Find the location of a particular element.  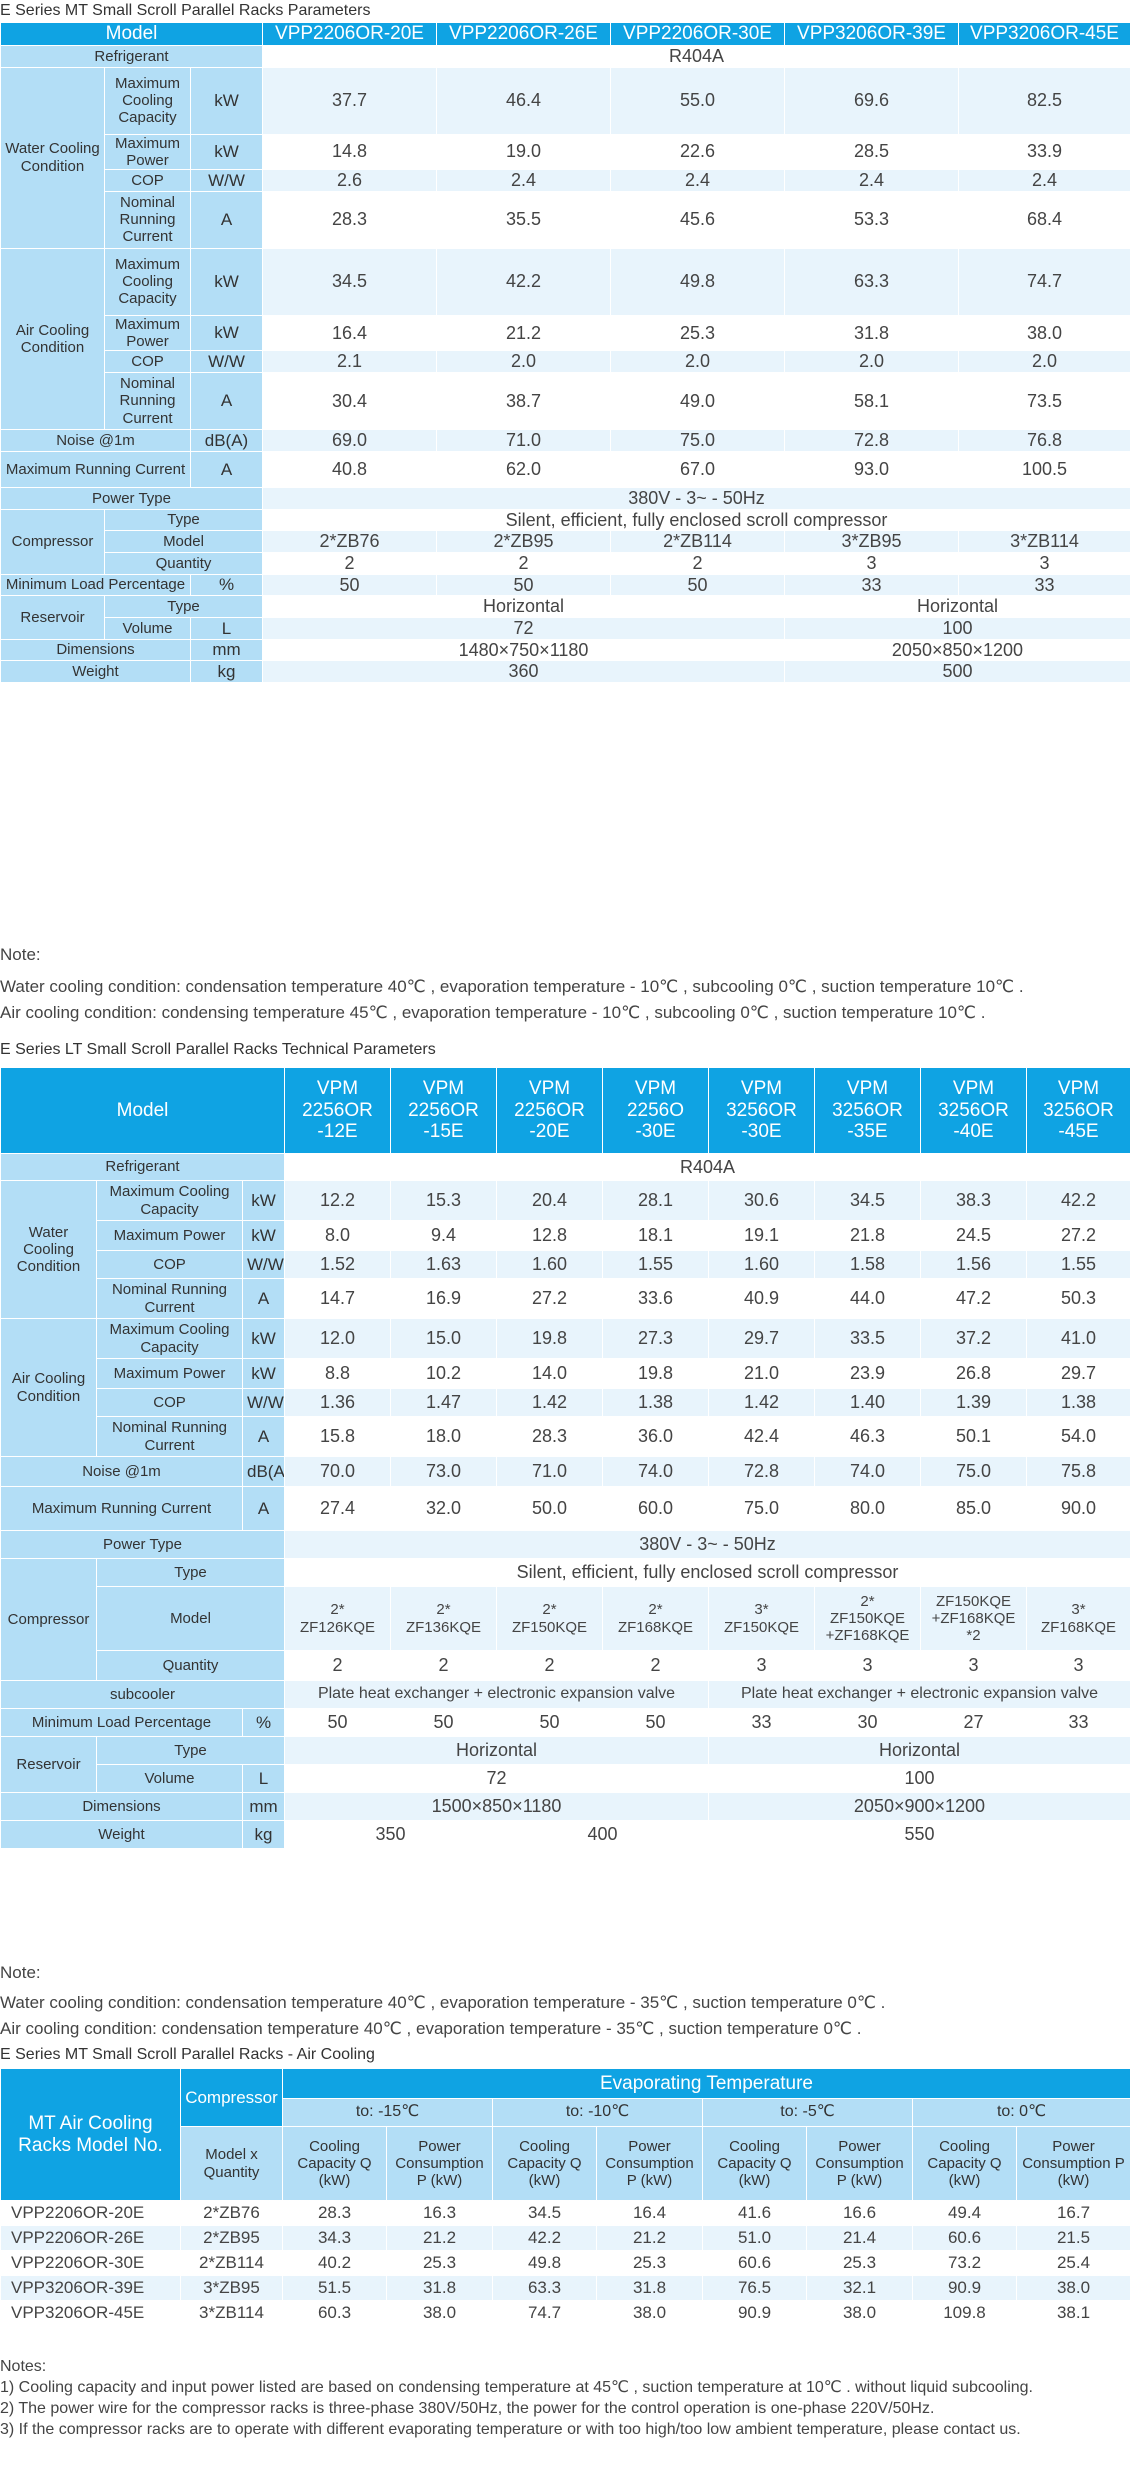

model-name: VPM 2256O -30E is located at coordinates (655, 1110).